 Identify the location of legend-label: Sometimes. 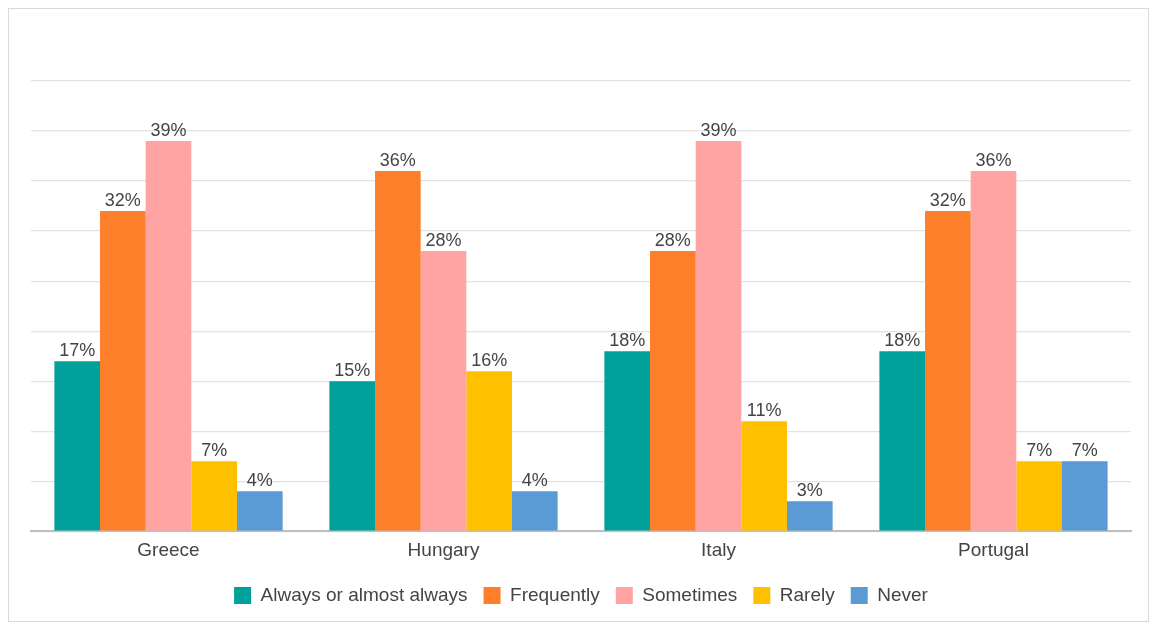
(690, 594).